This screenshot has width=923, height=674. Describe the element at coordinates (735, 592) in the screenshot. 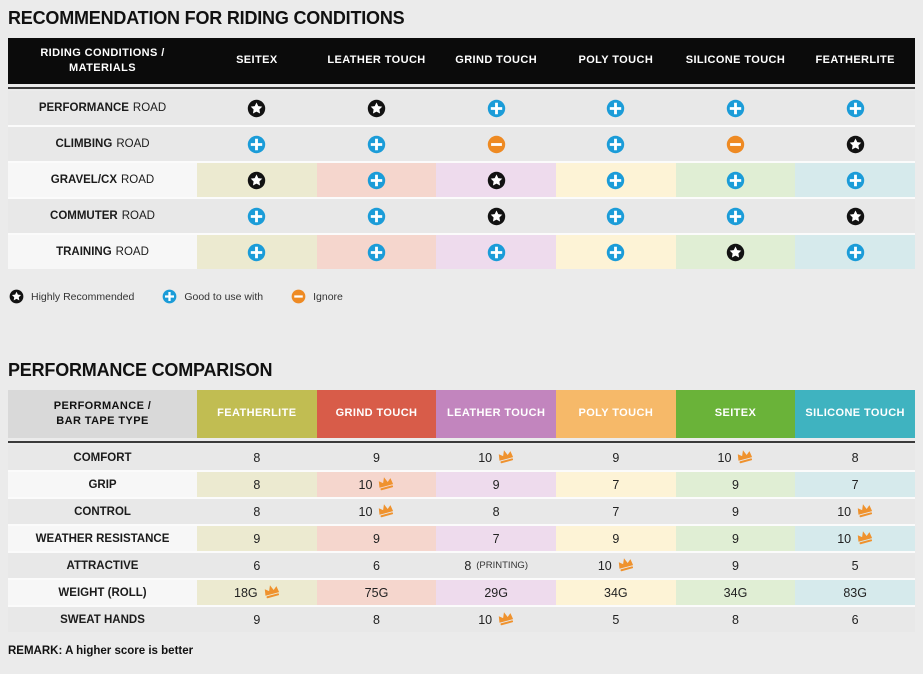

I see `score-cell: 34G` at that location.